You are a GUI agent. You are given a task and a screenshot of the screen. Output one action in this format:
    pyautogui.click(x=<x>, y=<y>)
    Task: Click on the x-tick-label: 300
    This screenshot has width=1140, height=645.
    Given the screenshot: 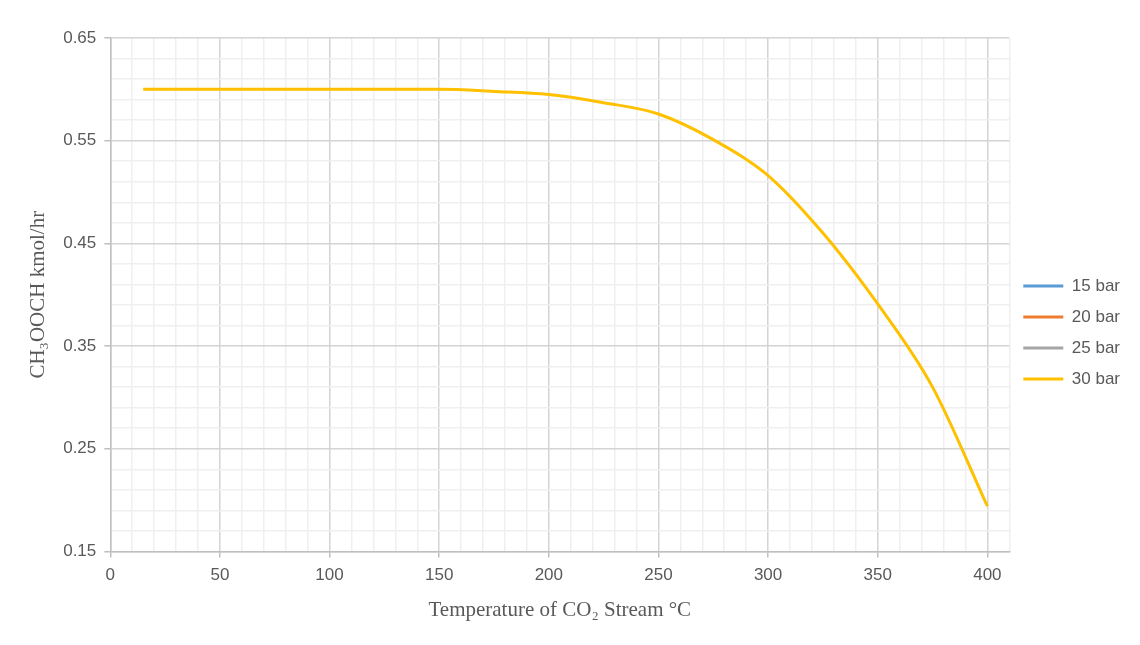 What is the action you would take?
    pyautogui.click(x=768, y=575)
    